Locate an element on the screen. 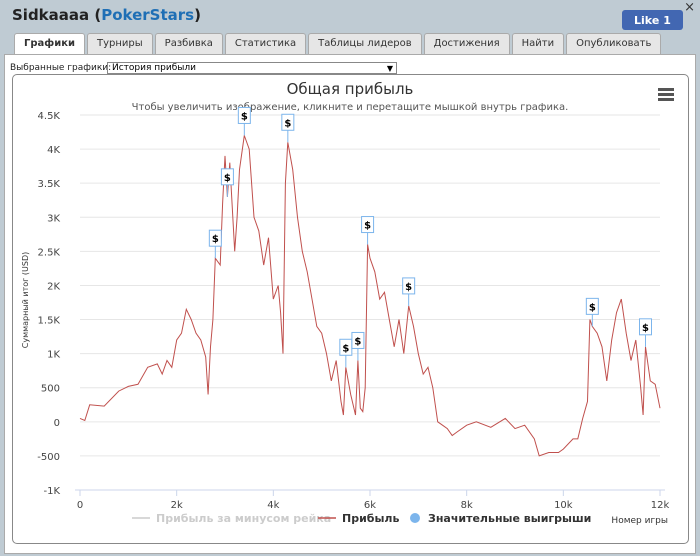 This screenshot has height=556, width=700. header-title: Sidkaaaa (PokerStars) is located at coordinates (106, 15).